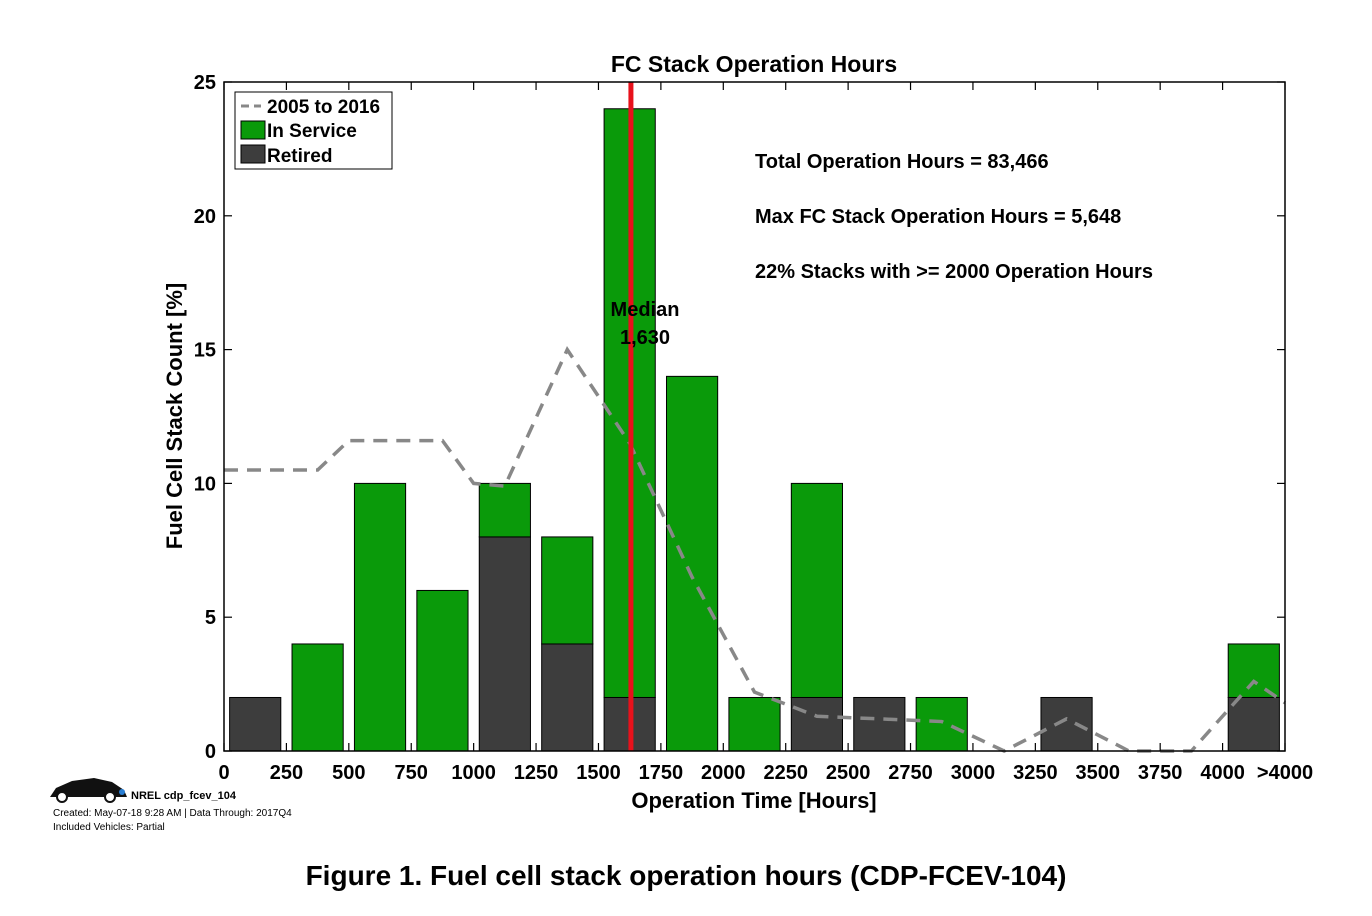 Image resolution: width=1372 pixels, height=916 pixels. Describe the element at coordinates (902, 162) in the screenshot. I see `annotation-total-hours: Total Operation Hours = 83,466` at that location.